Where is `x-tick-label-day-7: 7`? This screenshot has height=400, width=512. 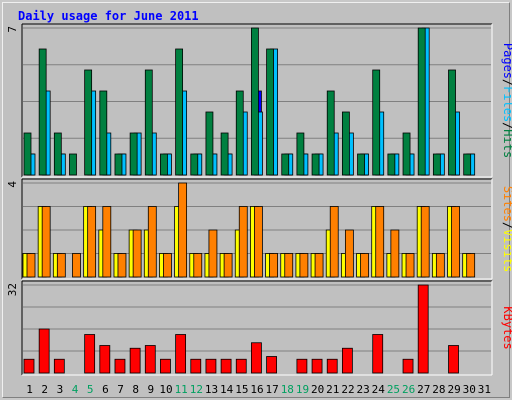 x-tick-label-day-7: 7 is located at coordinates (120, 389).